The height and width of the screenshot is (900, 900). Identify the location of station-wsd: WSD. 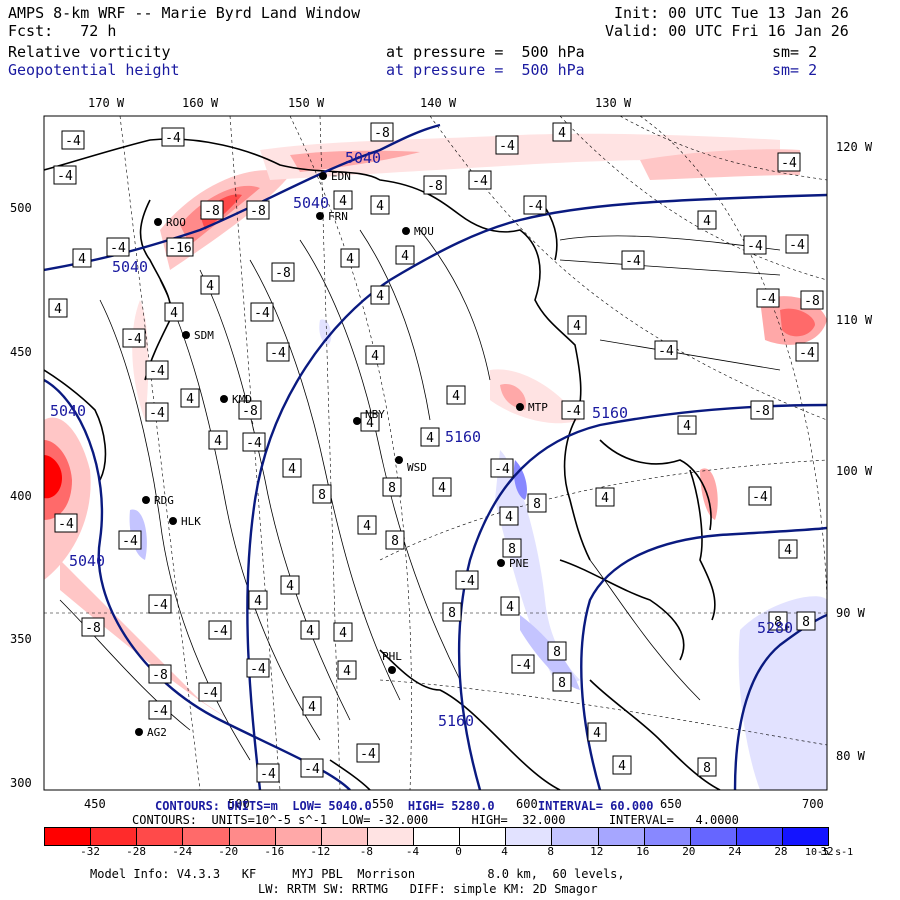
(411, 465).